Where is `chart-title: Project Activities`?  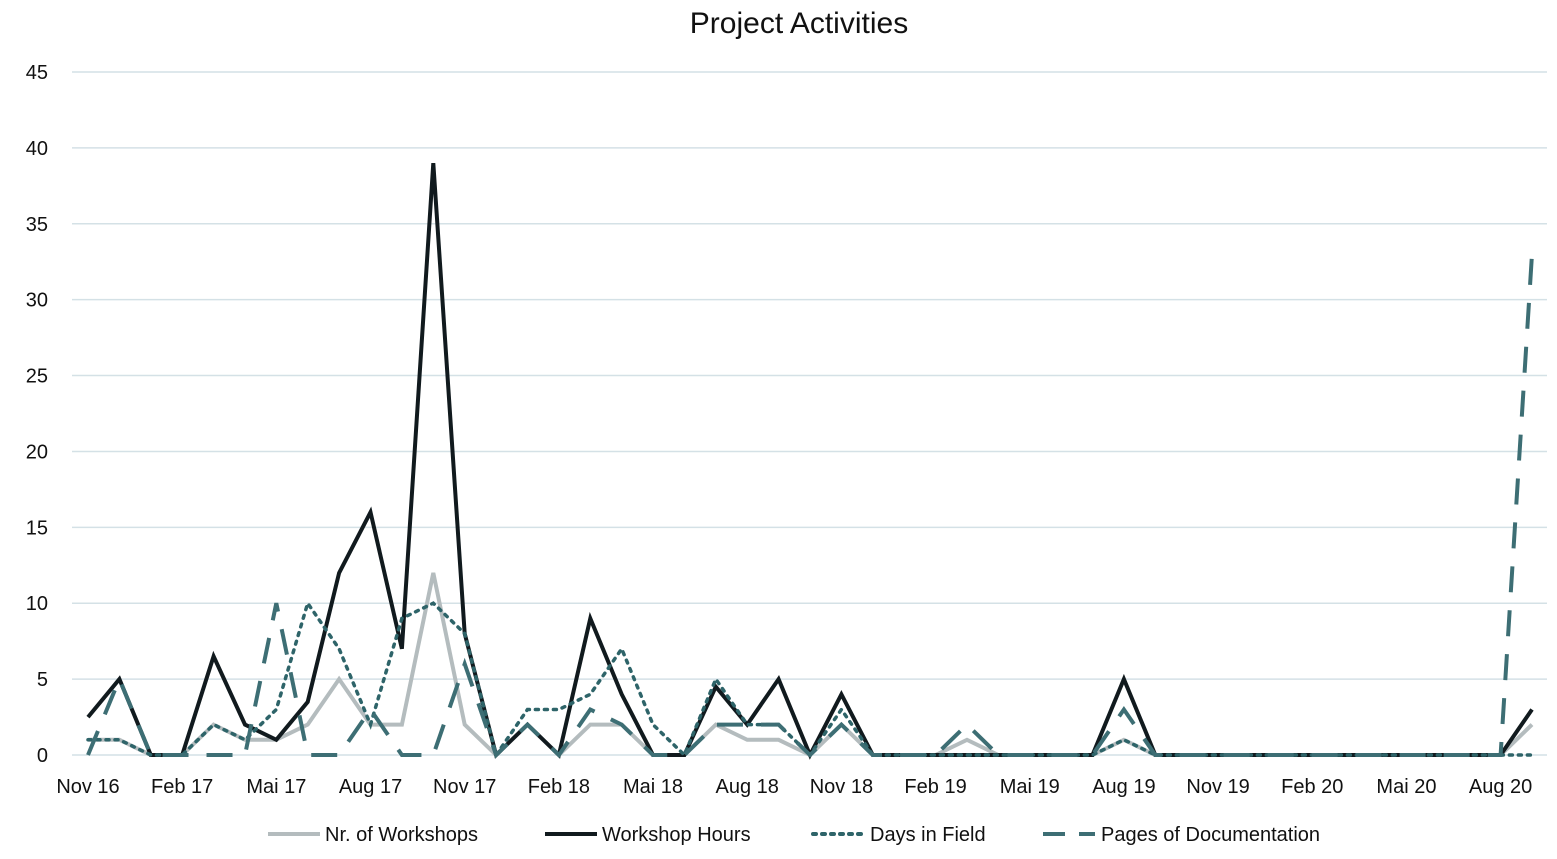
chart-title: Project Activities is located at coordinates (799, 23).